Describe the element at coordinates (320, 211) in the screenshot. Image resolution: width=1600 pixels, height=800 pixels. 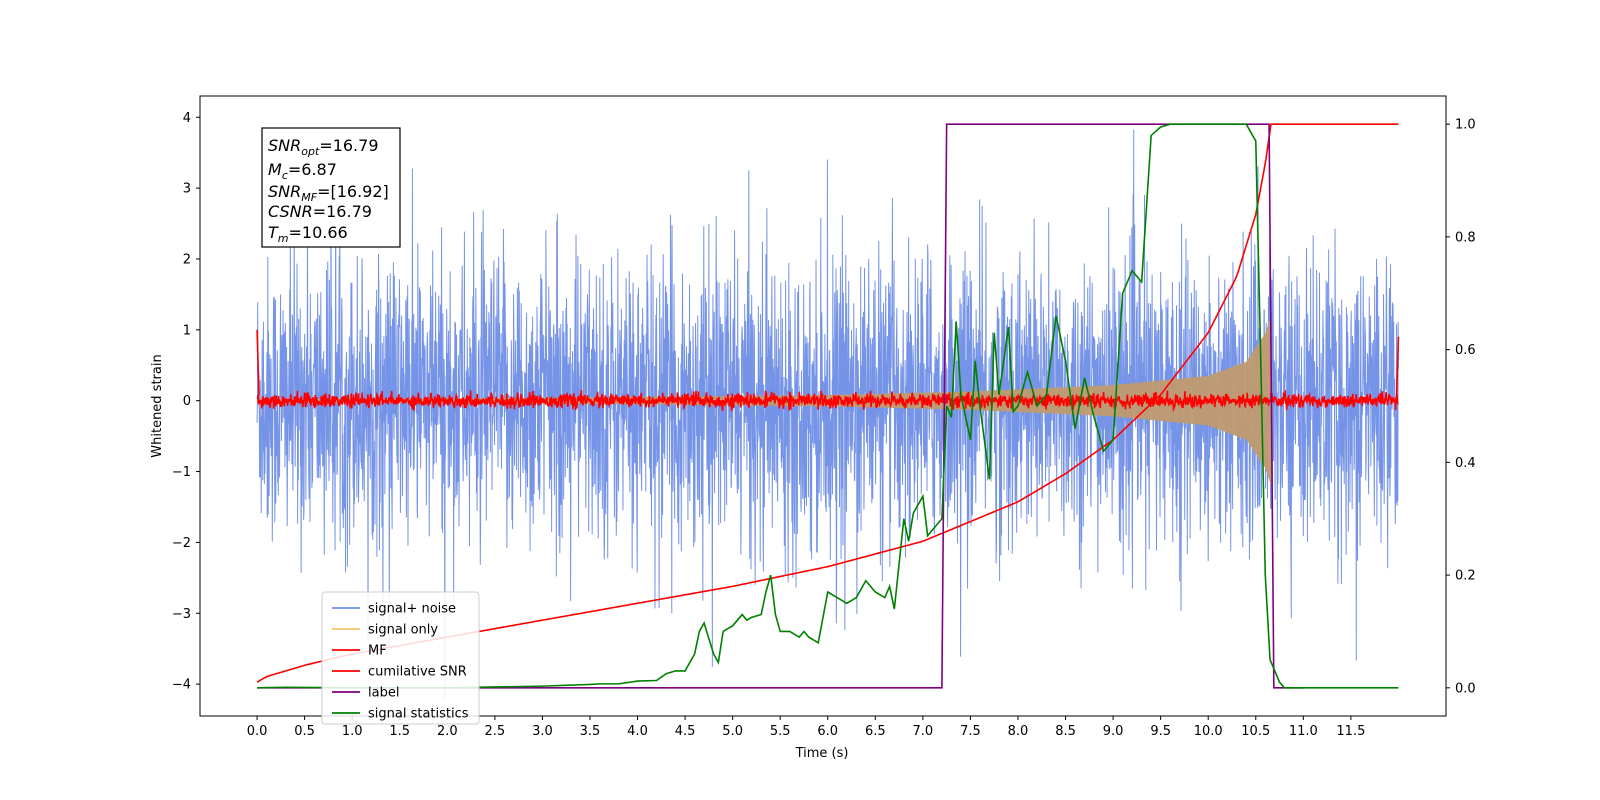
I see `info-csnr: CSNR=16.79` at that location.